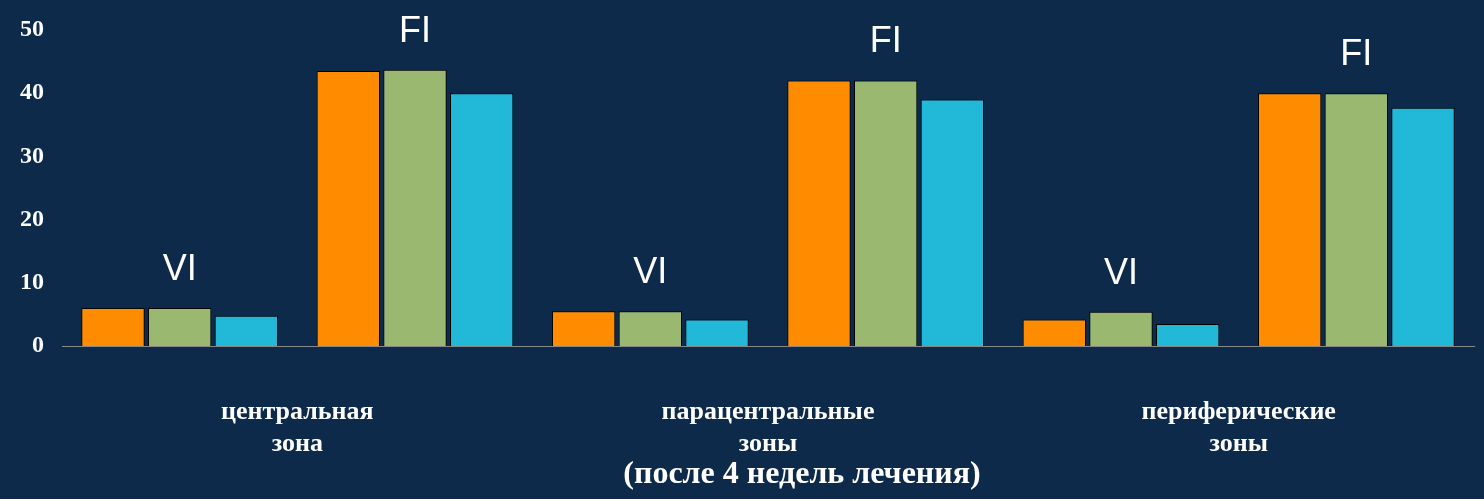 This screenshot has height=499, width=1484. What do you see at coordinates (768, 426) in the screenshot?
I see `text: парацентральные зоны` at bounding box center [768, 426].